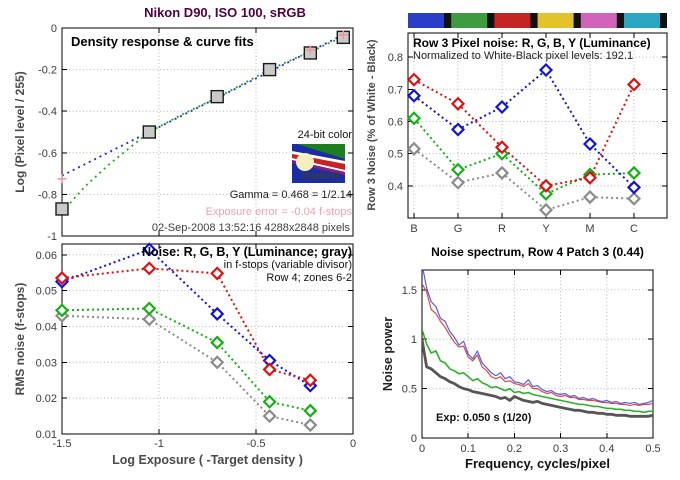 Image resolution: width=680 pixels, height=480 pixels. Describe the element at coordinates (409, 291) in the screenshot. I see `svg-text: 1.5` at that location.